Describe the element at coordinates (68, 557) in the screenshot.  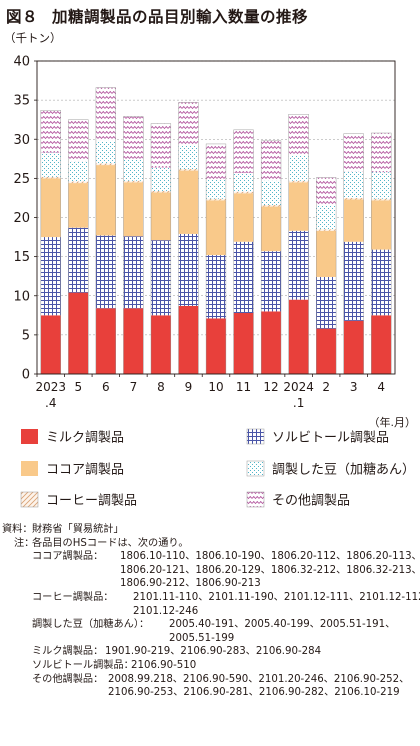
I see `hs-item-label: ココア調製品：` at that location.